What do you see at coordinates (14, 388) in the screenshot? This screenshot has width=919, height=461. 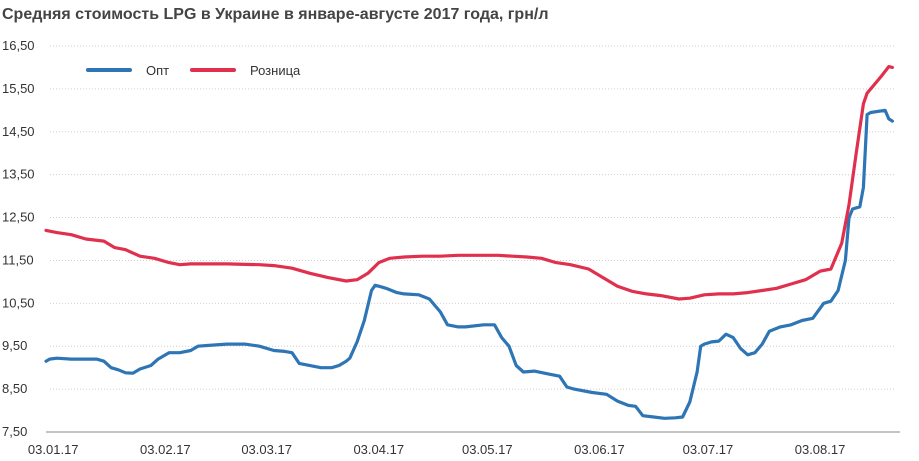 I see `y-tick-label: 8,50` at bounding box center [14, 388].